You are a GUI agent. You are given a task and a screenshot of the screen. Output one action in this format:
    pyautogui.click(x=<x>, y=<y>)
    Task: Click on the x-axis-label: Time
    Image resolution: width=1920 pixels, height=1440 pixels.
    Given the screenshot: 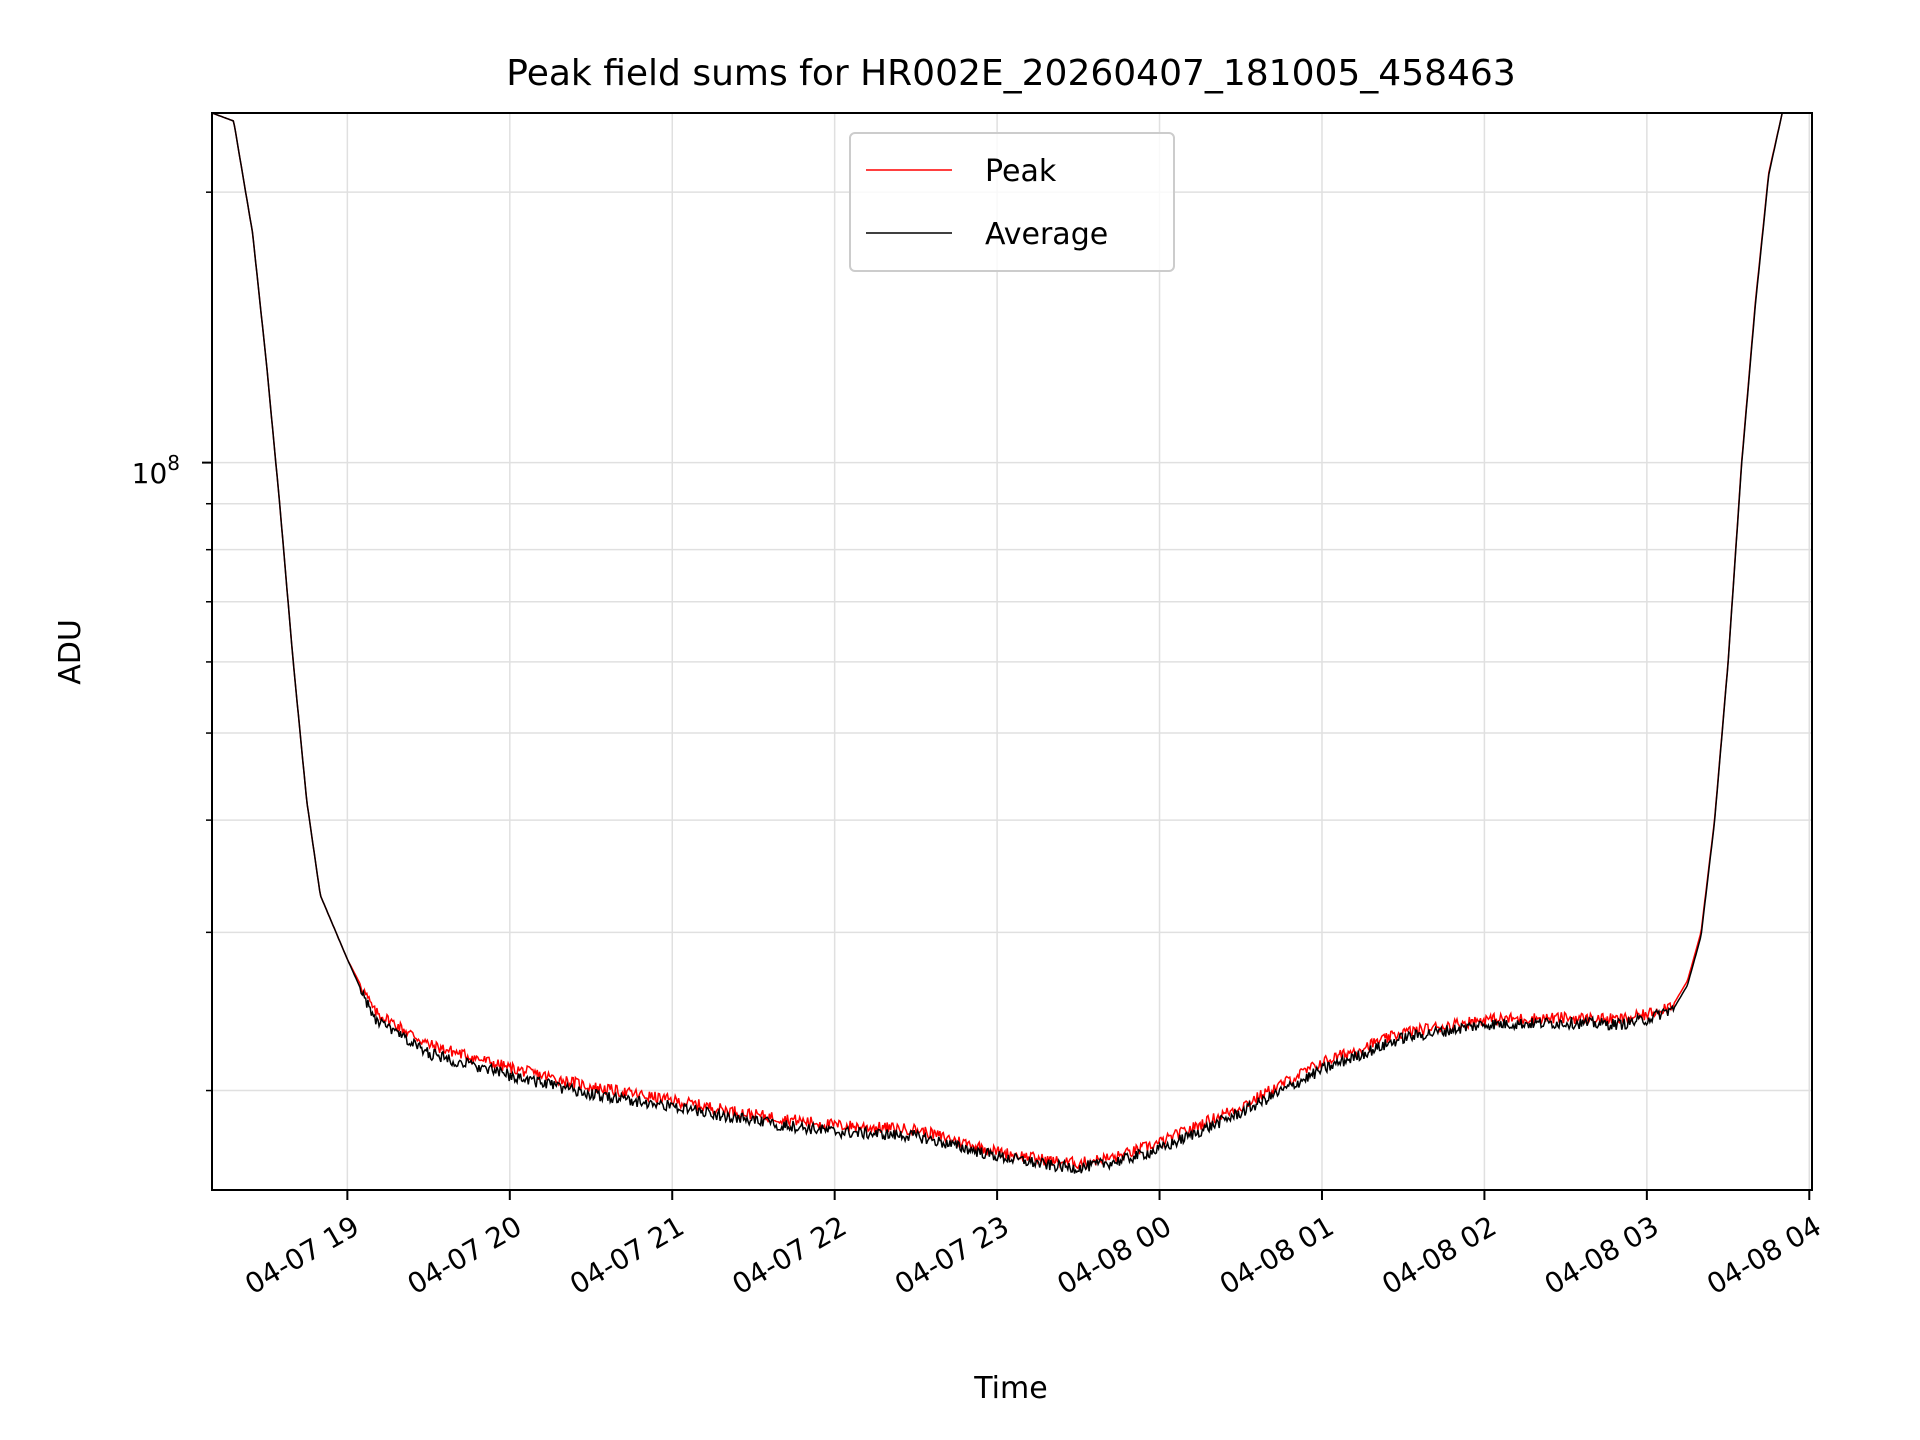 What is the action you would take?
    pyautogui.click(x=1010, y=1388)
    